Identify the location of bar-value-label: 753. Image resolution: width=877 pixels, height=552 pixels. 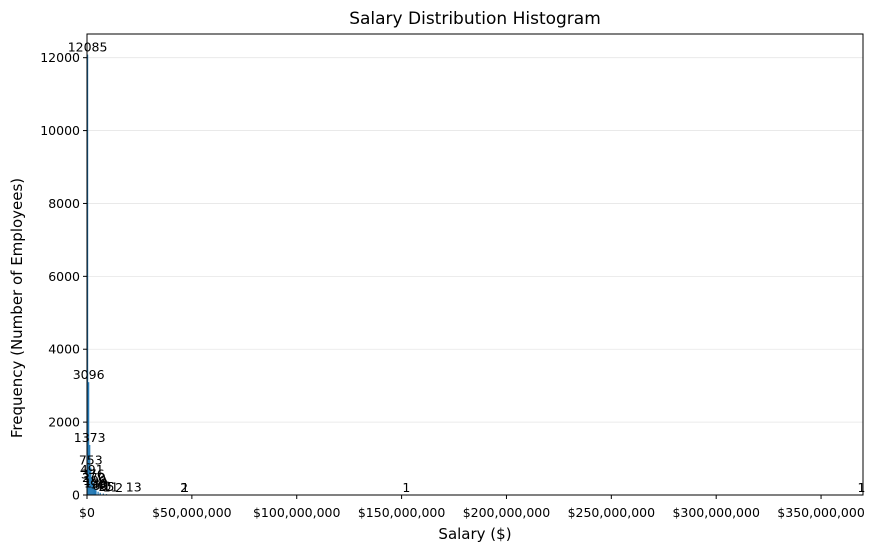
(91, 460).